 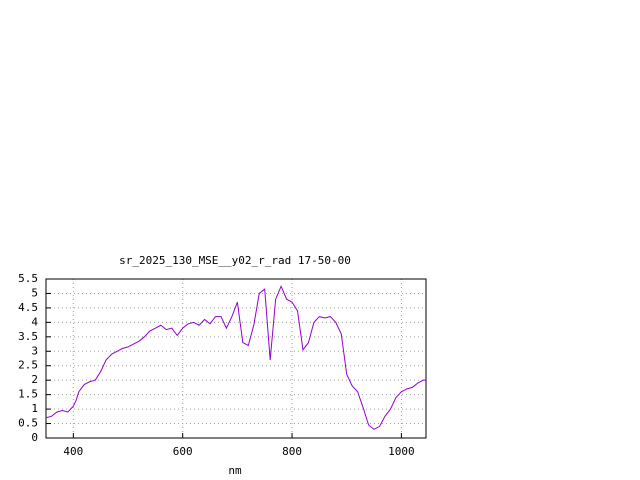 I want to click on y-tick-label: 5.5, so click(x=28, y=278).